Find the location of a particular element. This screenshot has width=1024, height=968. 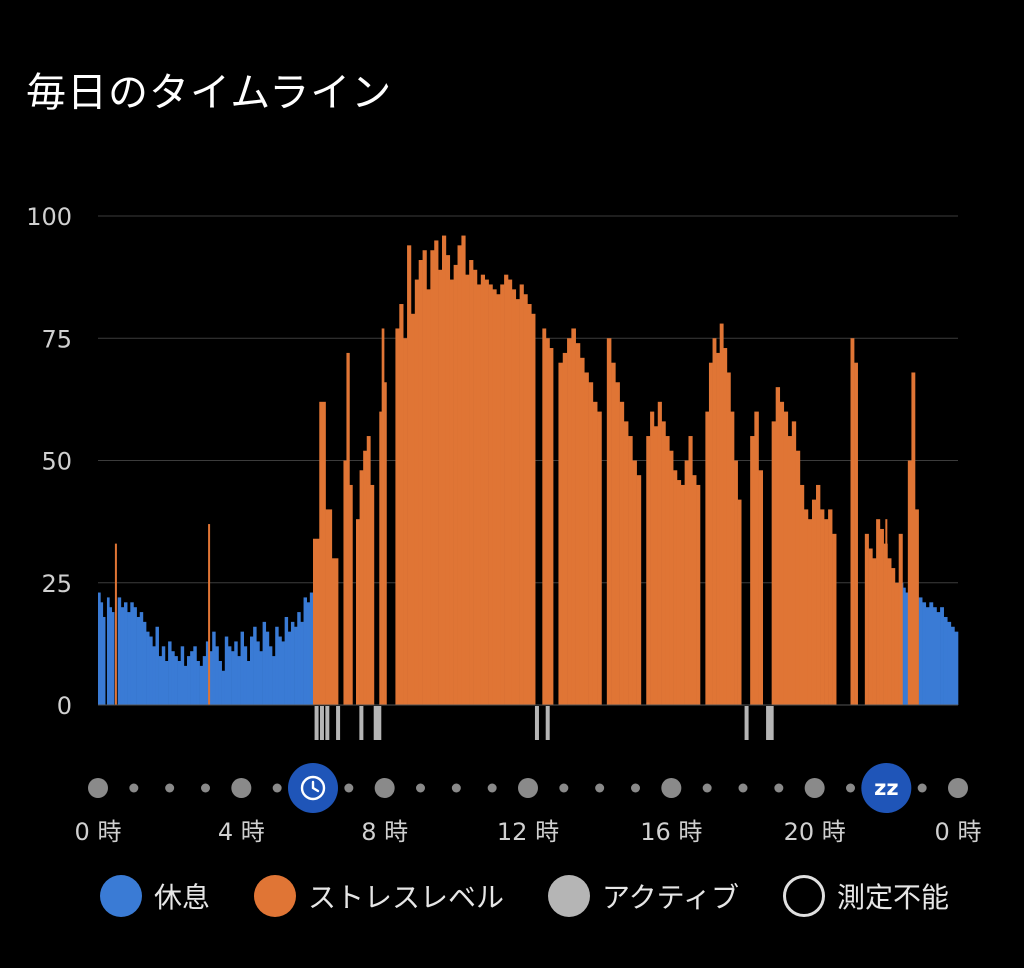

legend: 休息 ストレスレベル アクティブ 測定不能 is located at coordinates (546, 896).